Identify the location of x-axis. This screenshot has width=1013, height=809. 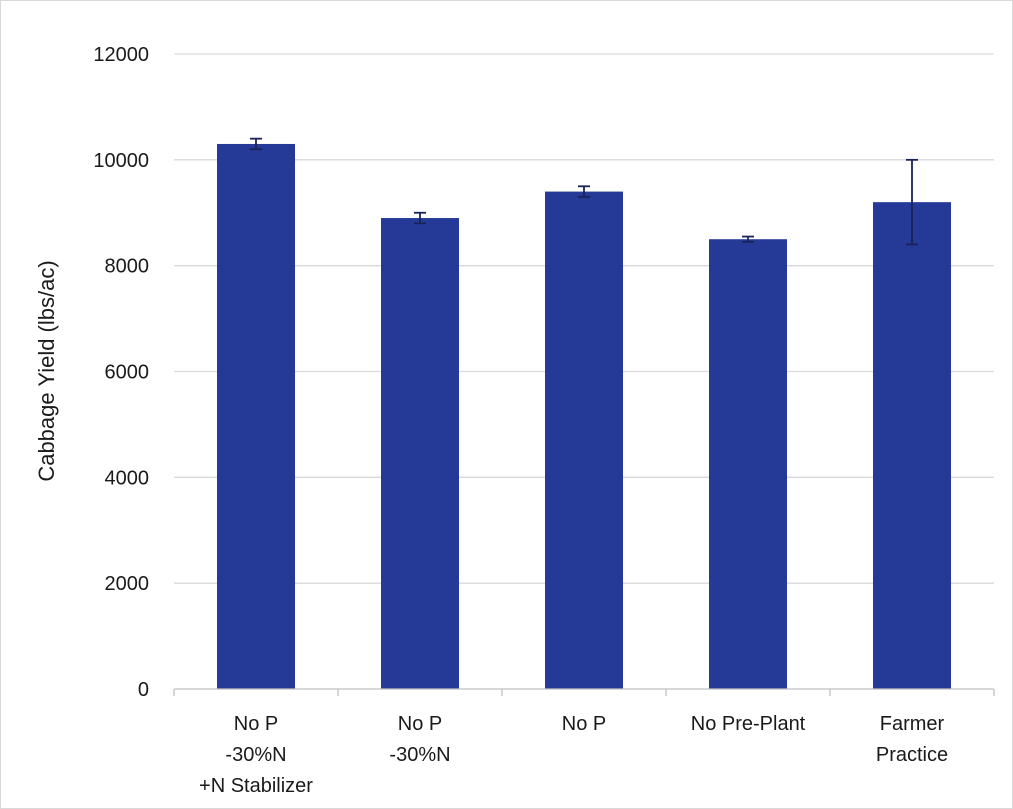
(584, 692).